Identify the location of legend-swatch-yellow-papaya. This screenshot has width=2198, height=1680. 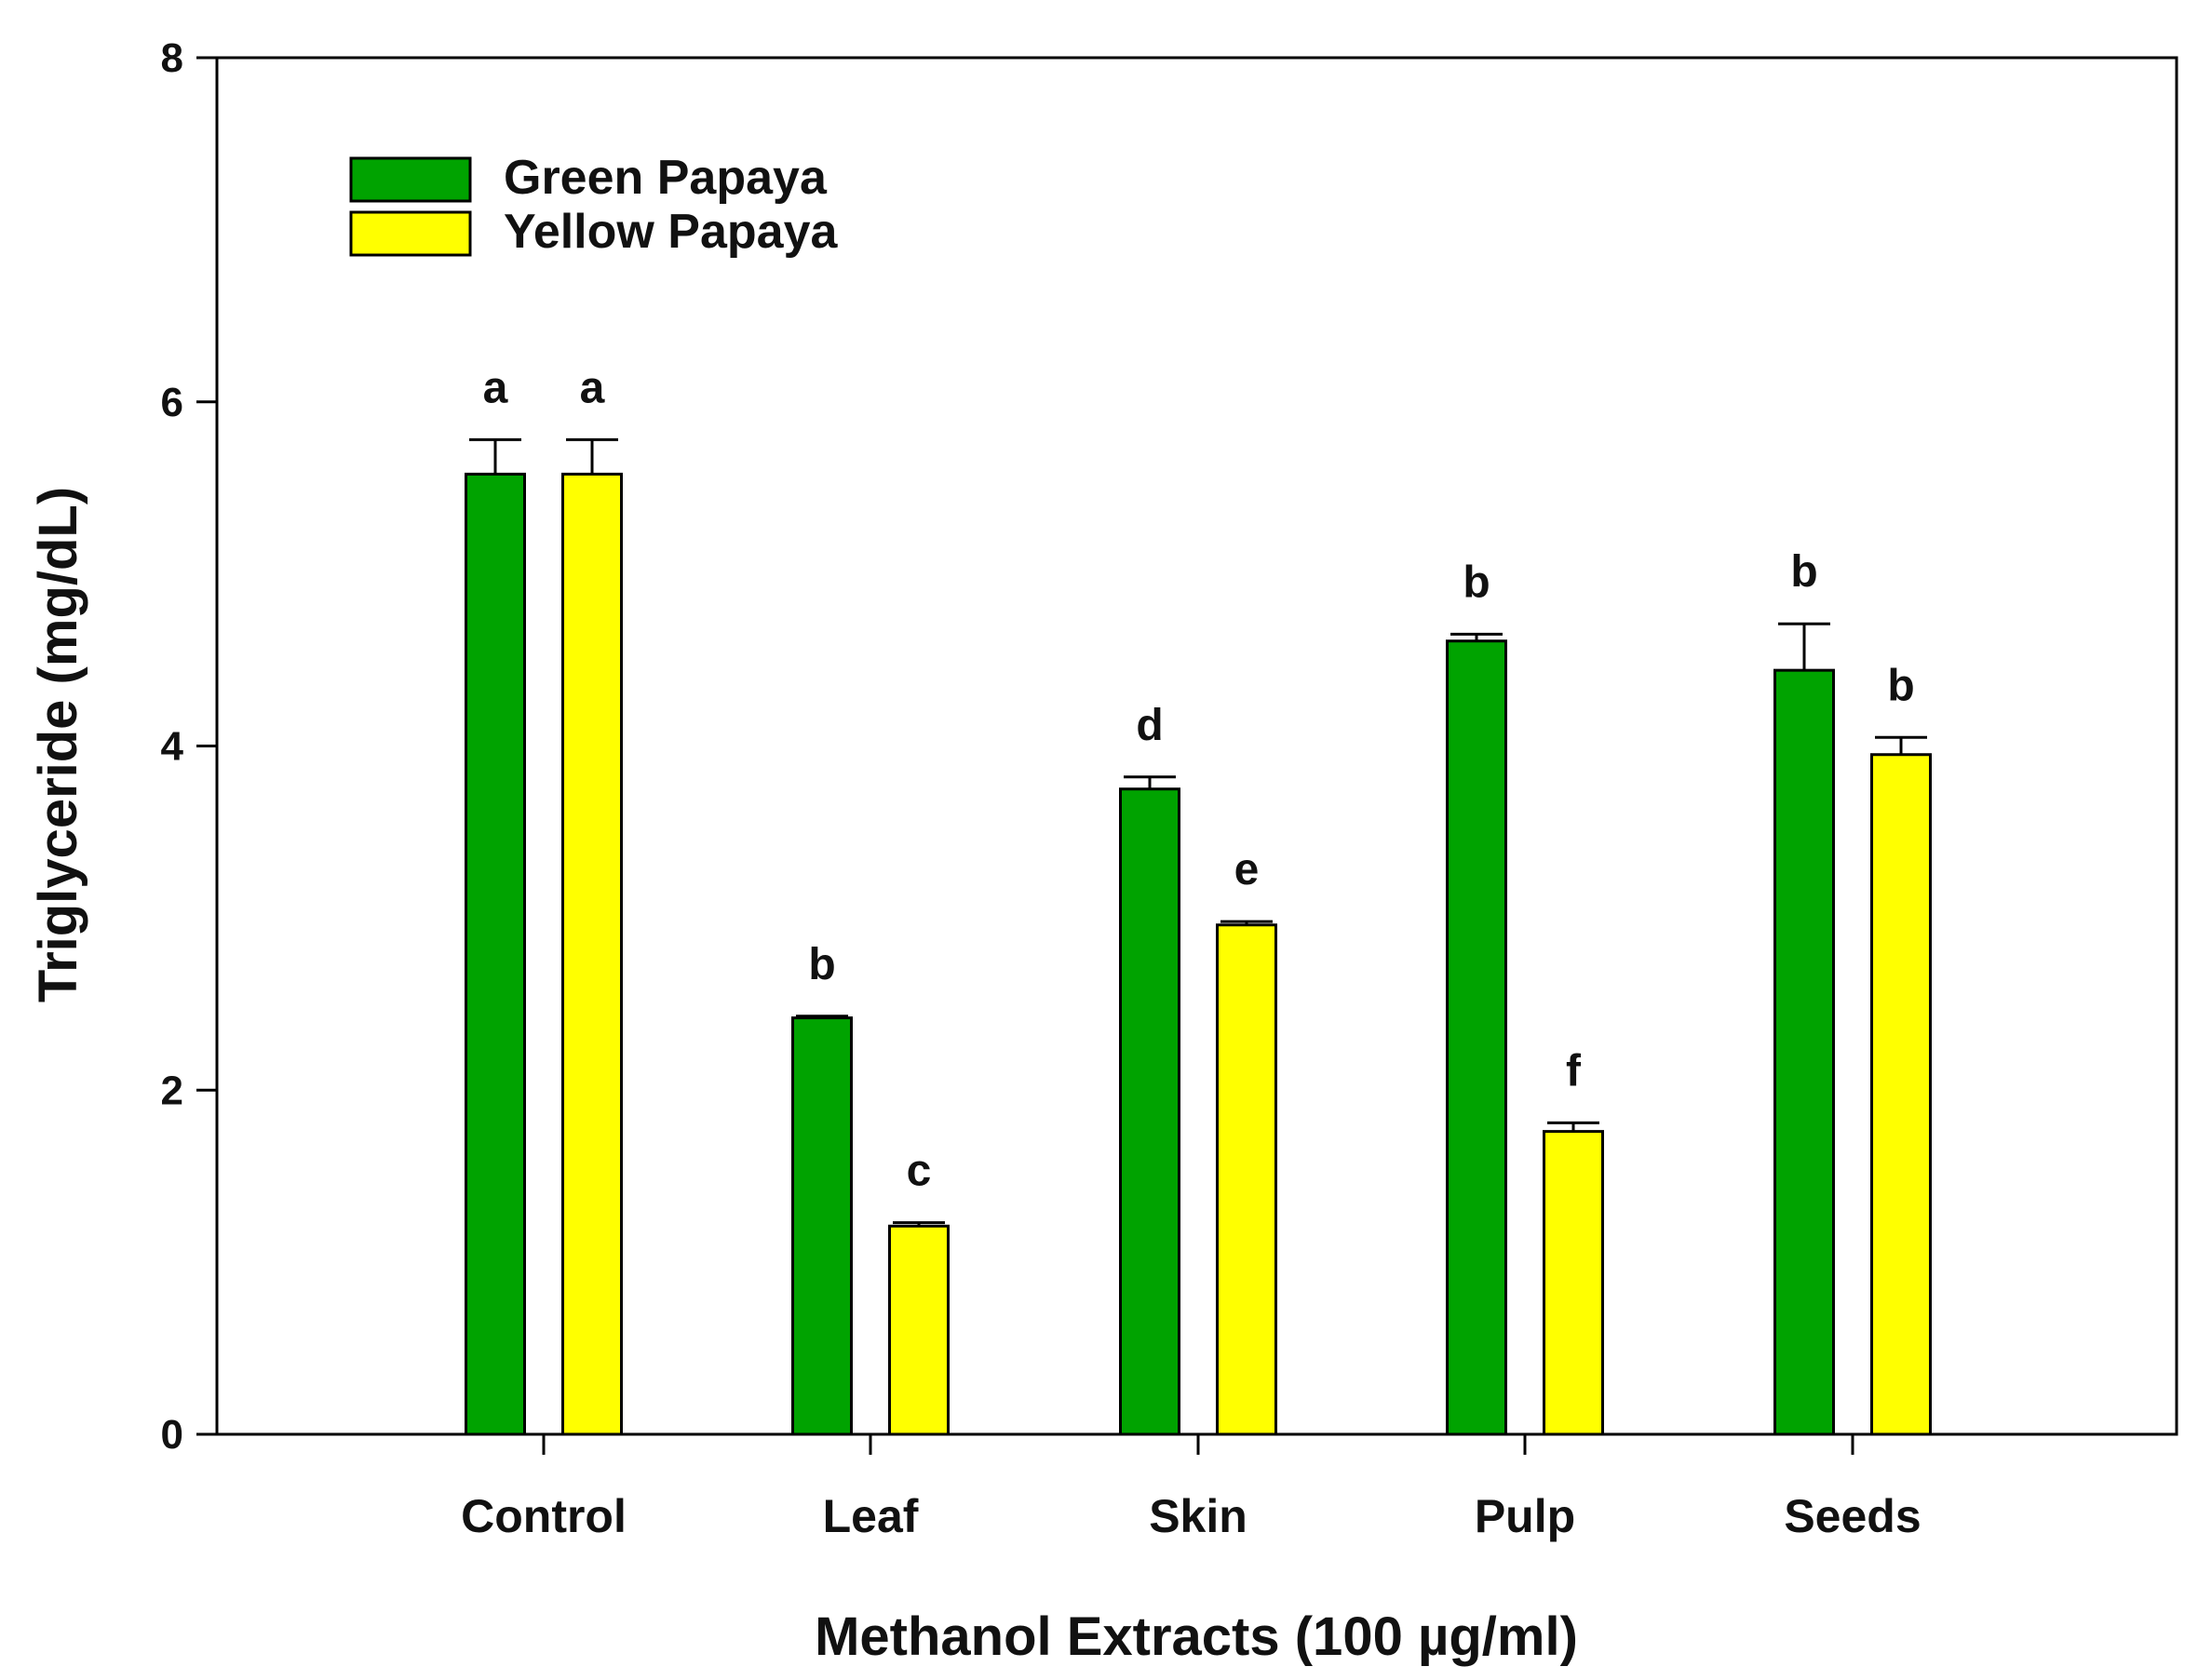
(410, 233).